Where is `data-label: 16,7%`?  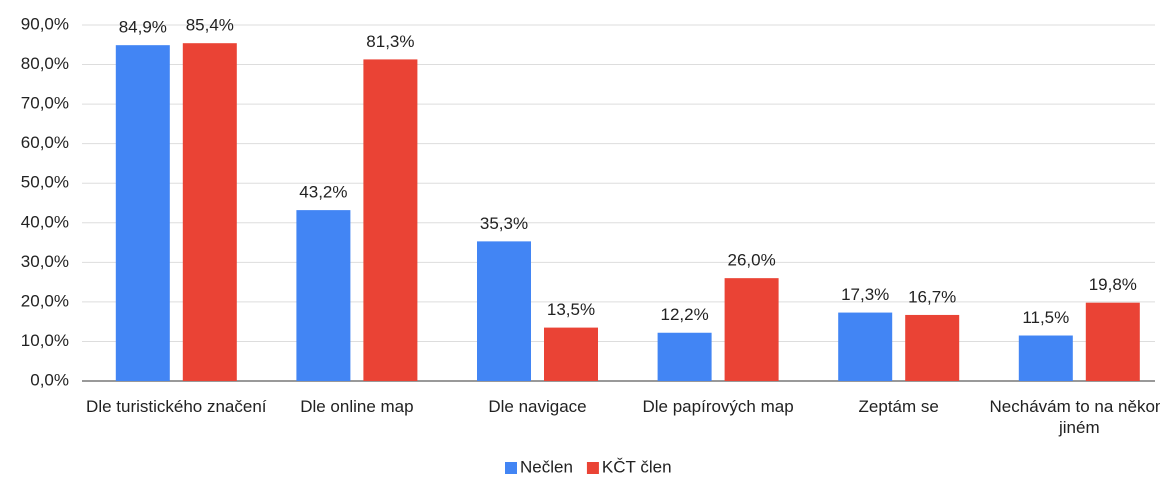 data-label: 16,7% is located at coordinates (932, 296).